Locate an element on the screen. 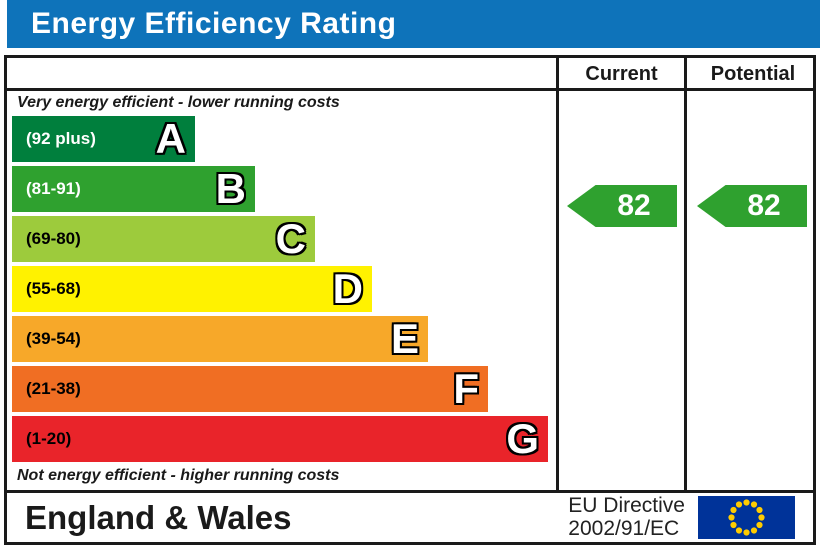 This screenshot has height=547, width=820. title-bar: Energy Efficiency Rating is located at coordinates (413, 24).